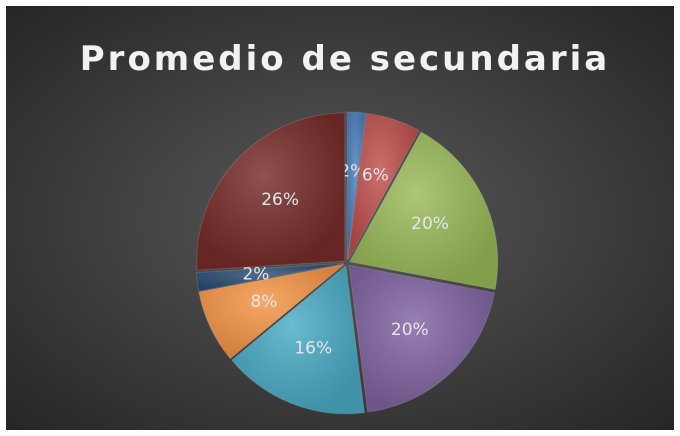  I want to click on chart-title: Promedio de secundaria, so click(345, 59).